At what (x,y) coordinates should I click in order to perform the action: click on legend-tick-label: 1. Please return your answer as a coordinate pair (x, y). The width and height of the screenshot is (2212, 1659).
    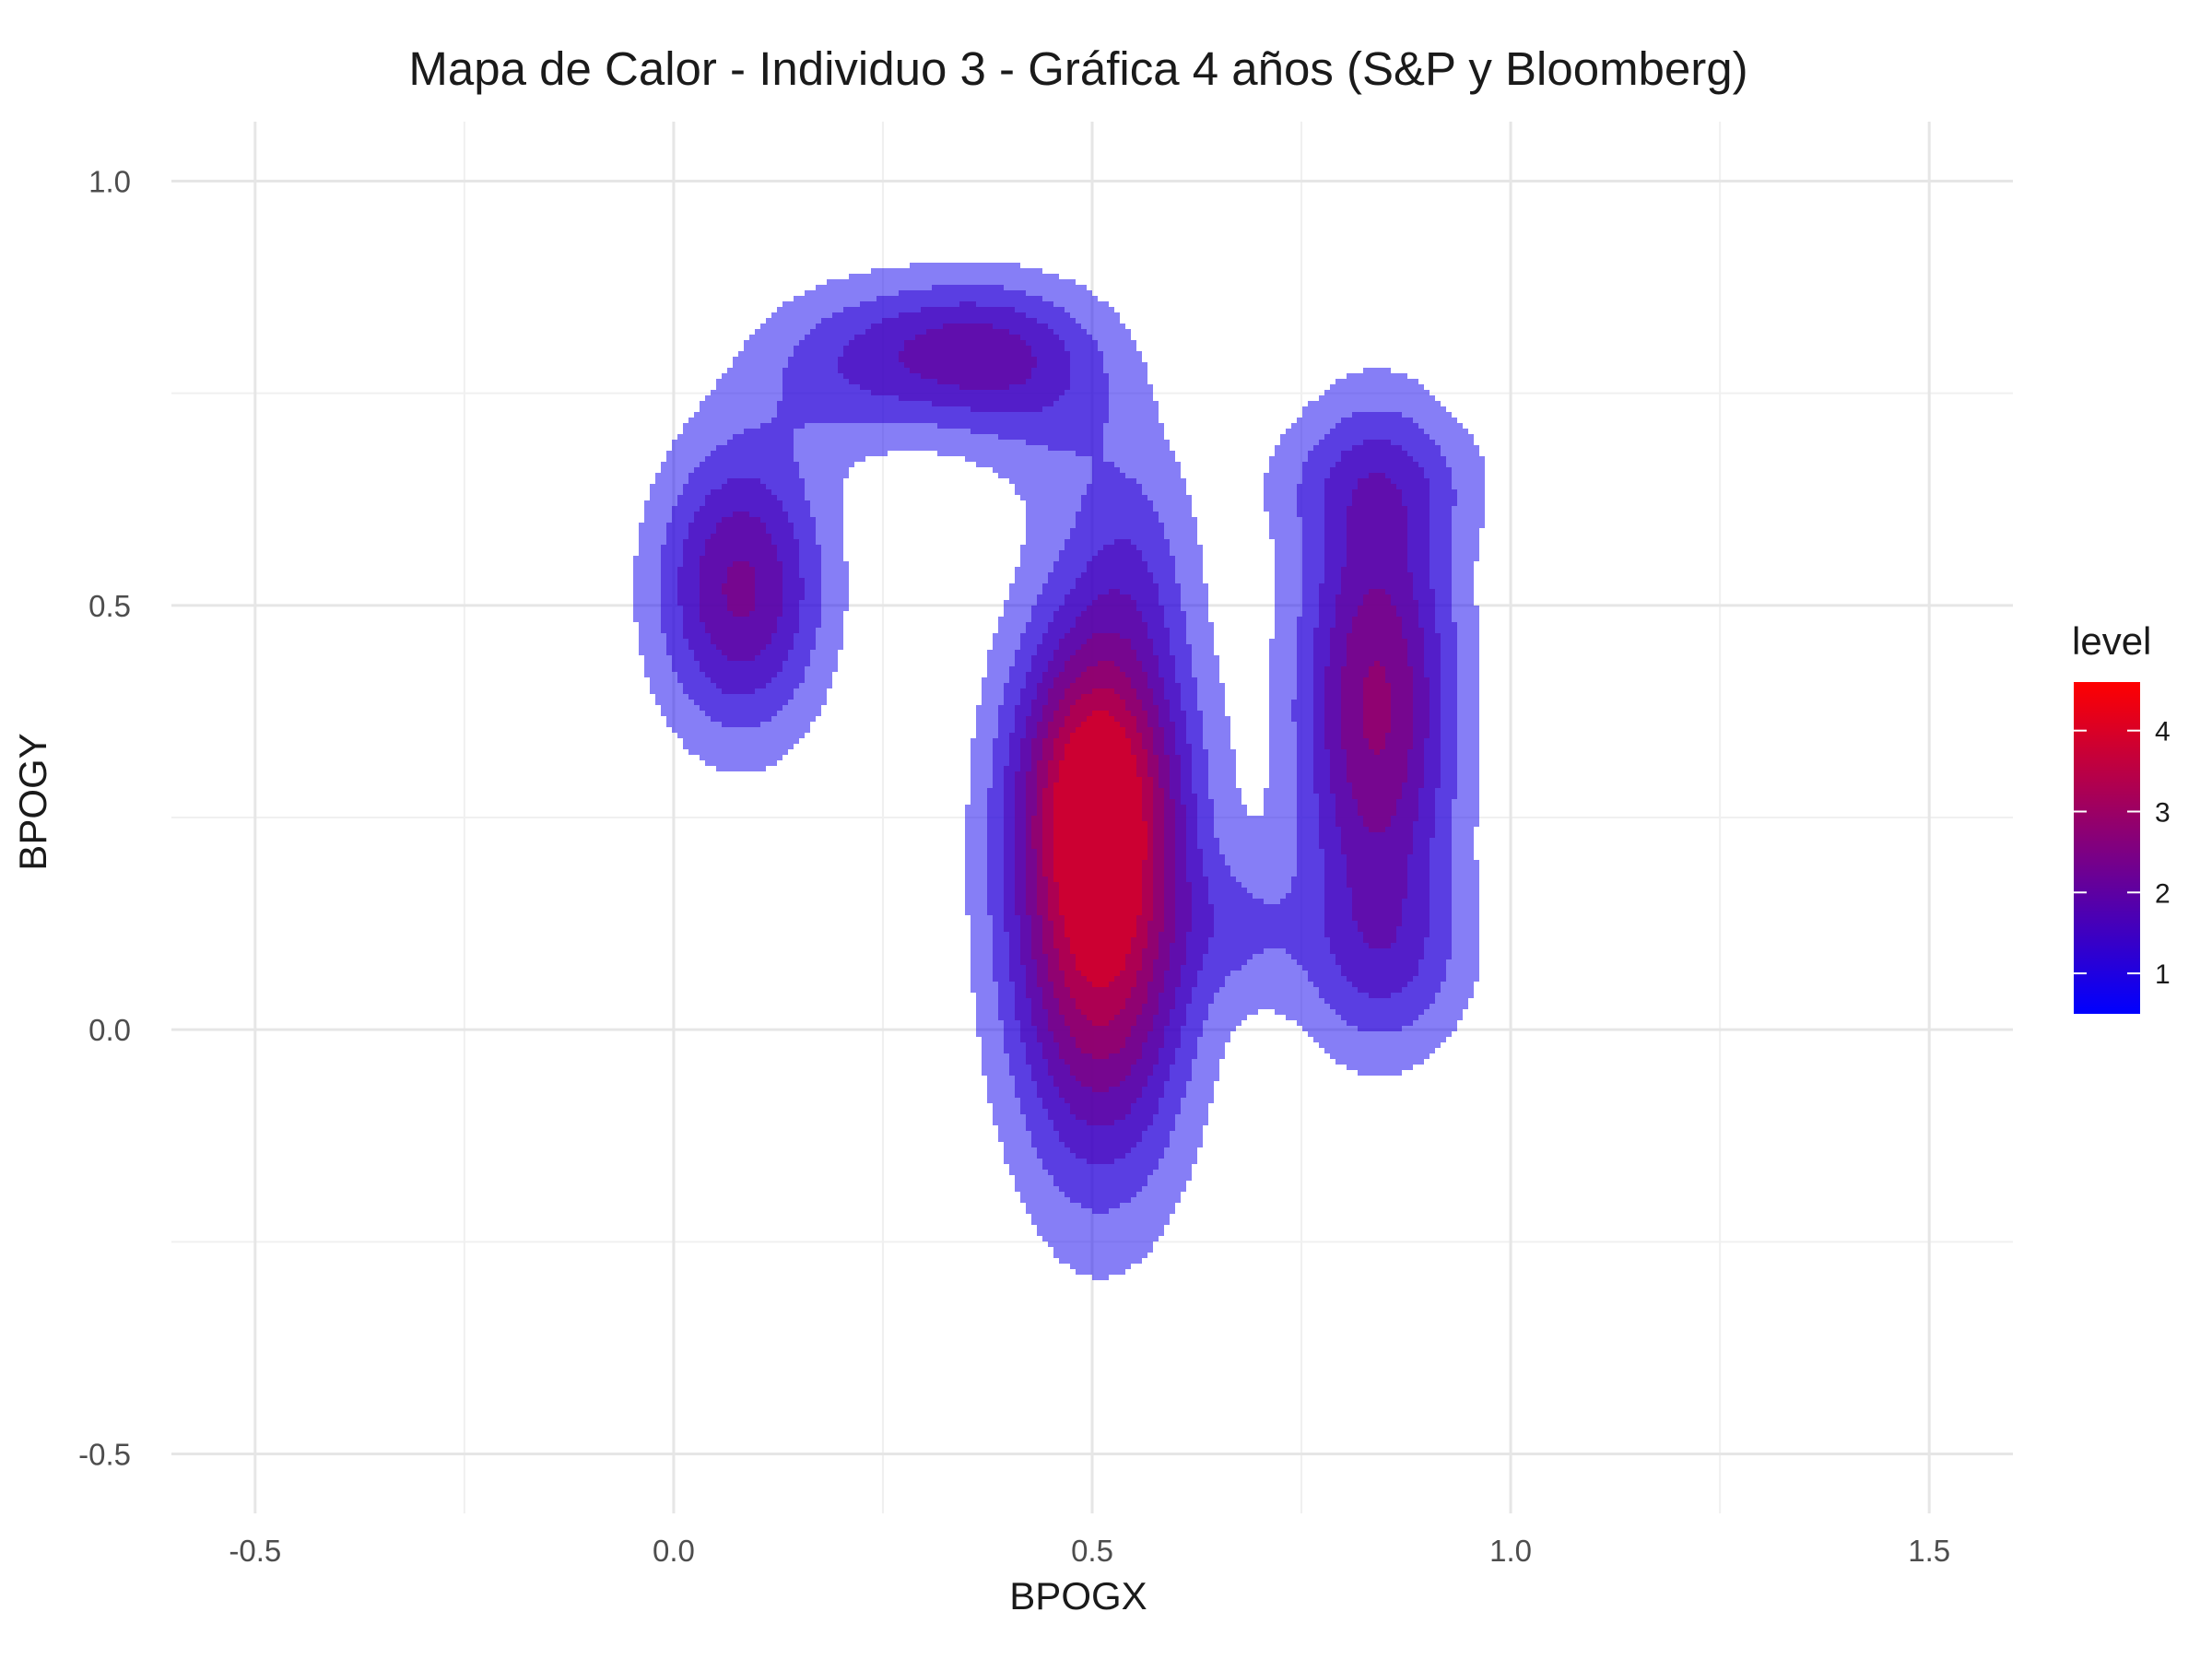
    Looking at the image, I should click on (2163, 974).